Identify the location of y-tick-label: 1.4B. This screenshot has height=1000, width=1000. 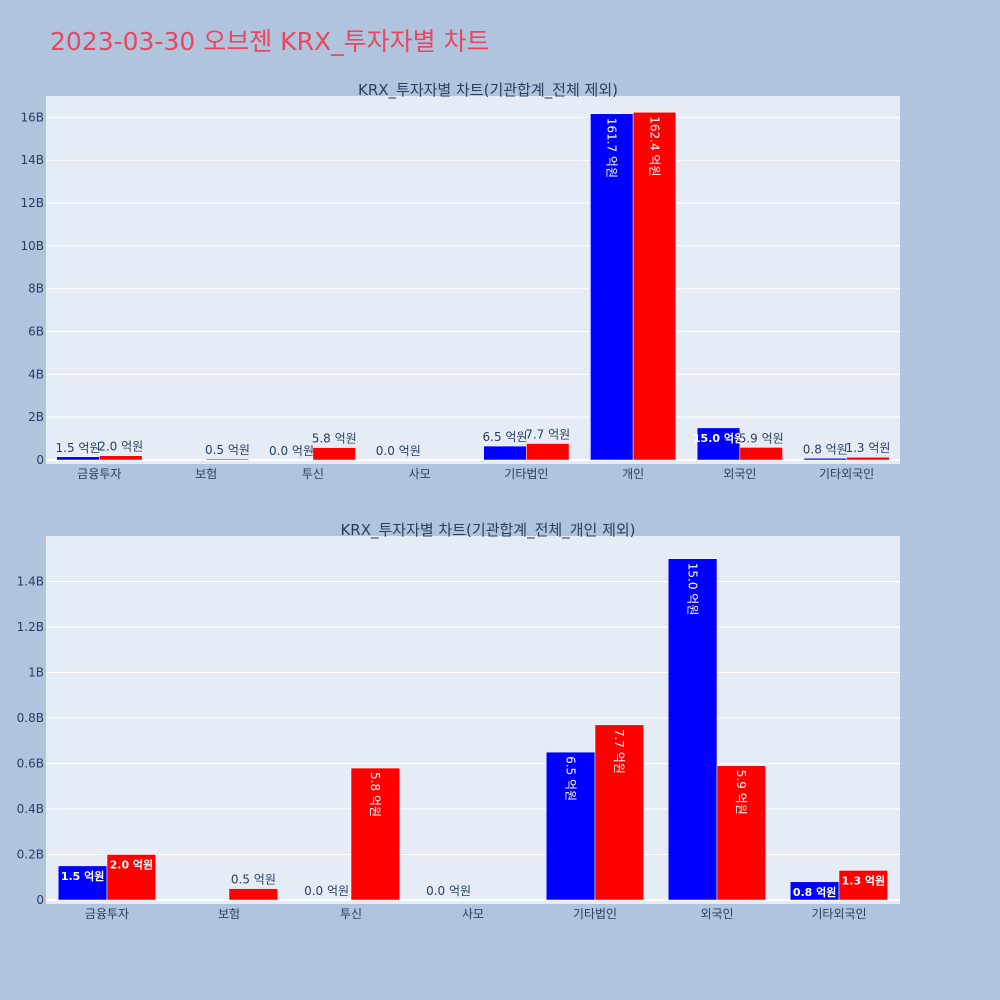
(30, 582).